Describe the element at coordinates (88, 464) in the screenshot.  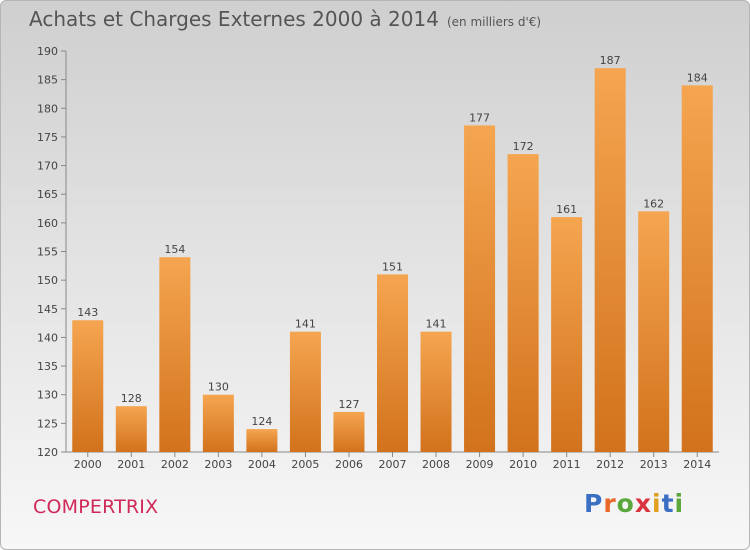
I see `x-tick-label: 2000` at that location.